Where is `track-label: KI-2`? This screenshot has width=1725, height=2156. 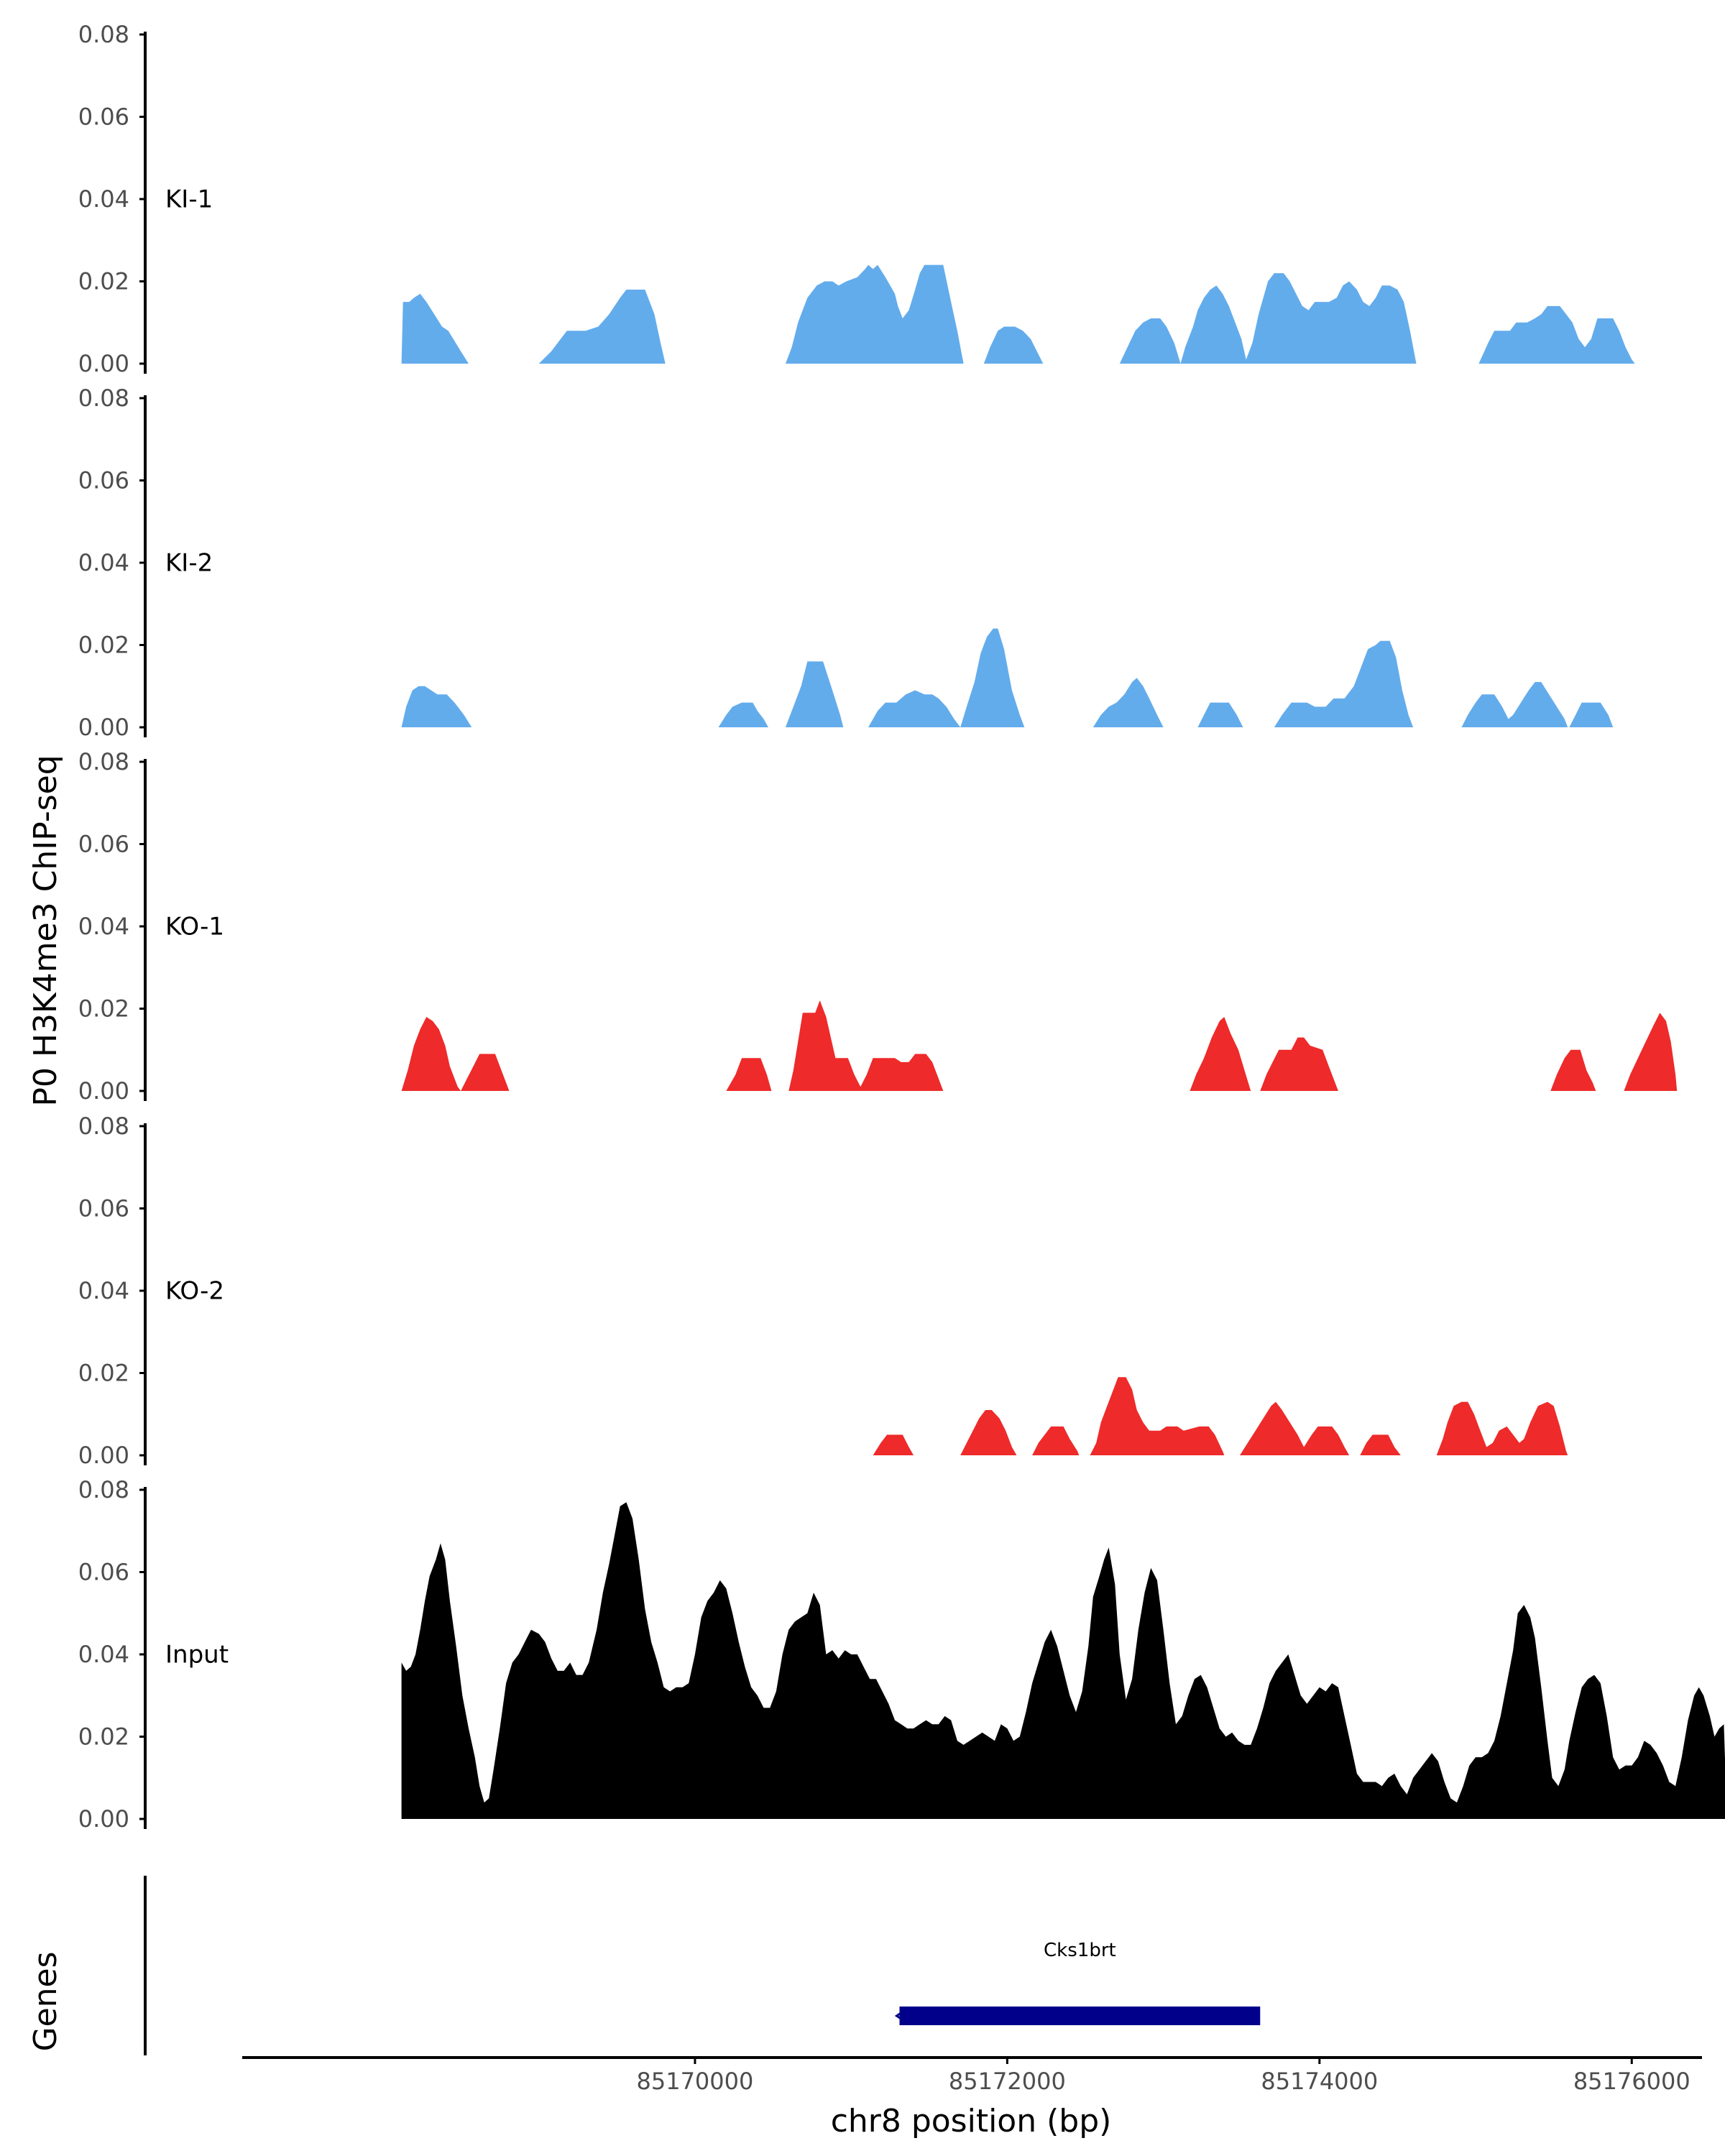
track-label: KI-2 is located at coordinates (189, 562).